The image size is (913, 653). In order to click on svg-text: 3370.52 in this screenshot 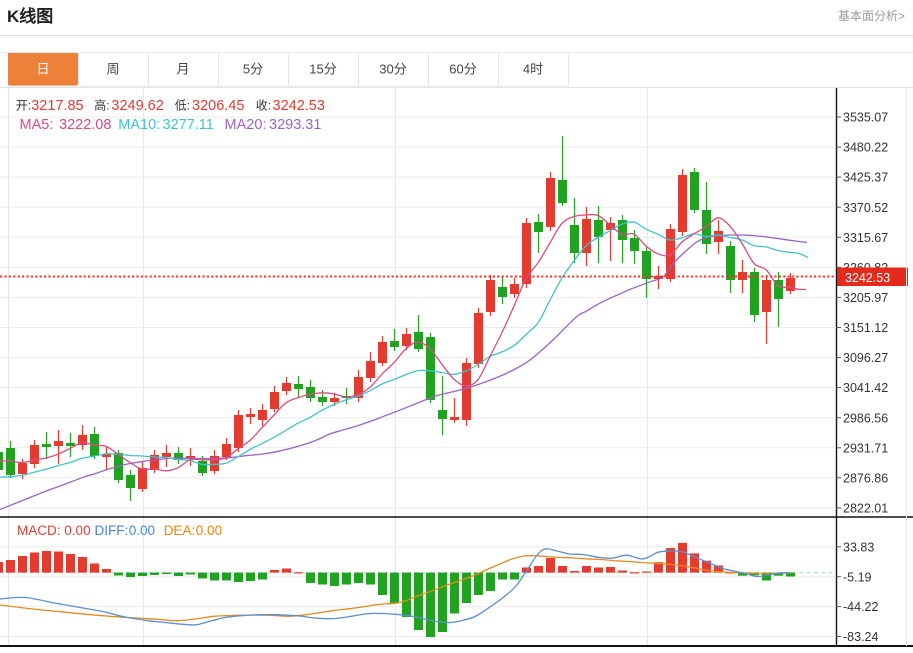, I will do `click(865, 208)`.